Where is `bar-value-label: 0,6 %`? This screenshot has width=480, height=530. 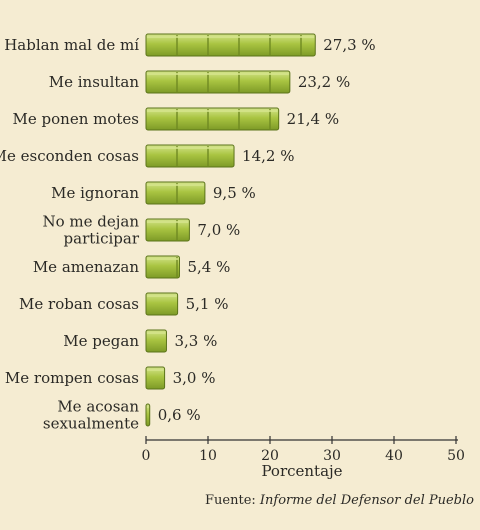 bar-value-label: 0,6 % is located at coordinates (179, 415).